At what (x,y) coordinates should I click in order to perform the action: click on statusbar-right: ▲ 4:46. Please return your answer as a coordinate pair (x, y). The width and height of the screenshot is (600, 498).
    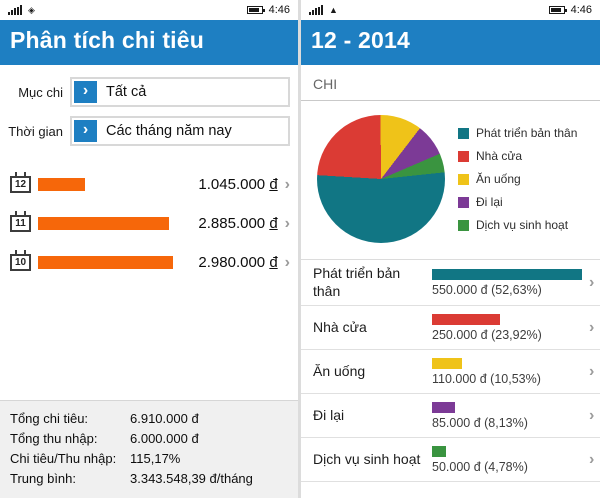
    Looking at the image, I should click on (450, 10).